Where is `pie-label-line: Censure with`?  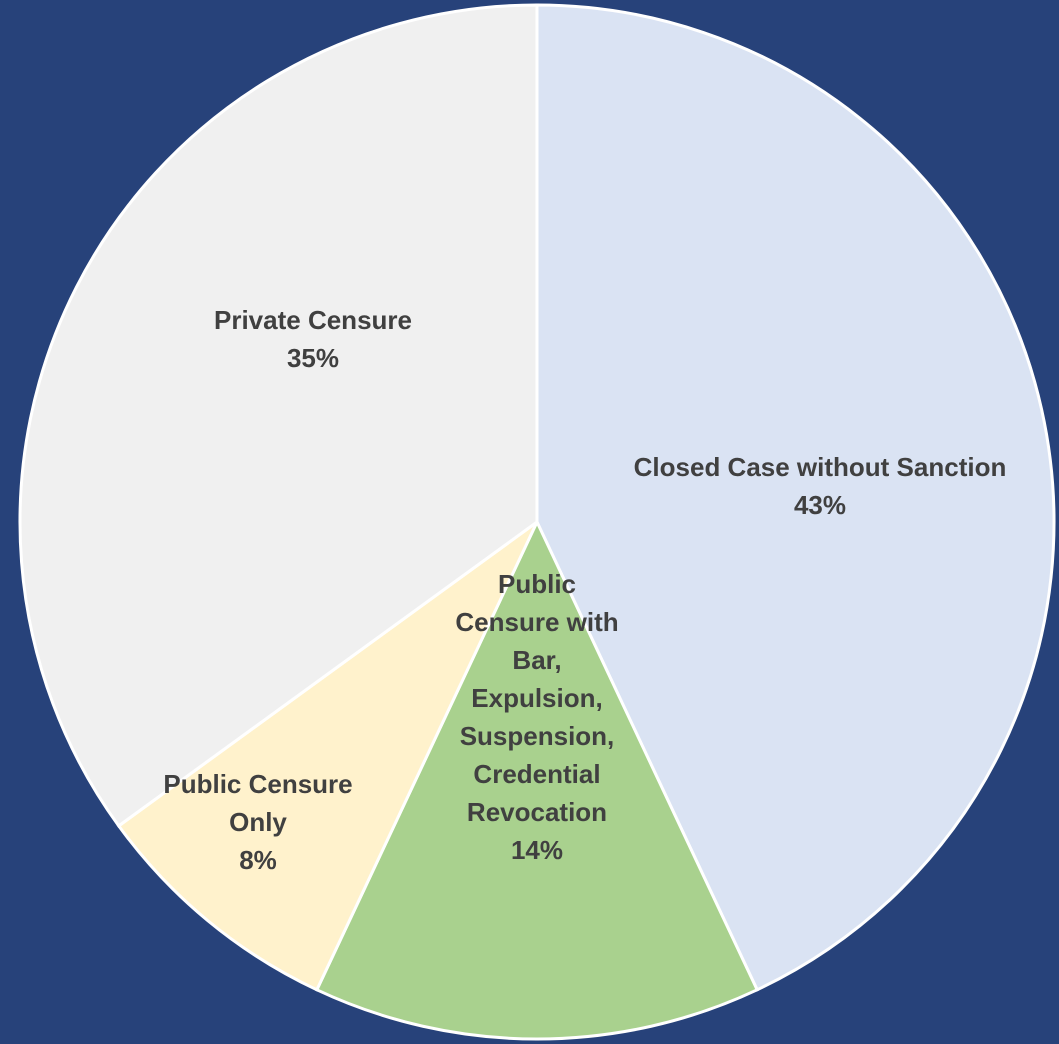
pie-label-line: Censure with is located at coordinates (536, 622).